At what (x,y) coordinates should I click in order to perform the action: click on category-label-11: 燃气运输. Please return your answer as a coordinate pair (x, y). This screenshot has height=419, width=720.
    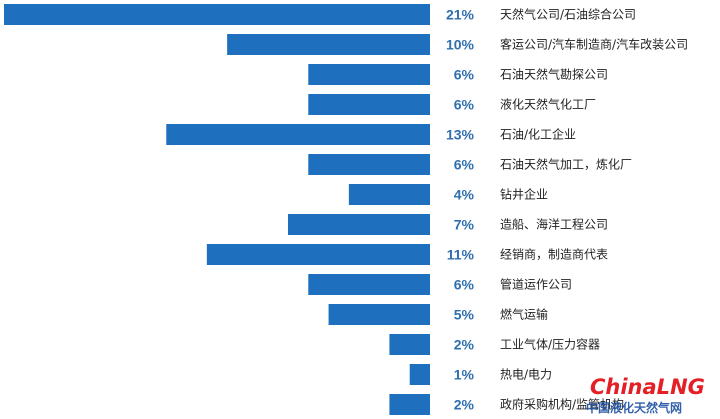
    Looking at the image, I should click on (524, 314).